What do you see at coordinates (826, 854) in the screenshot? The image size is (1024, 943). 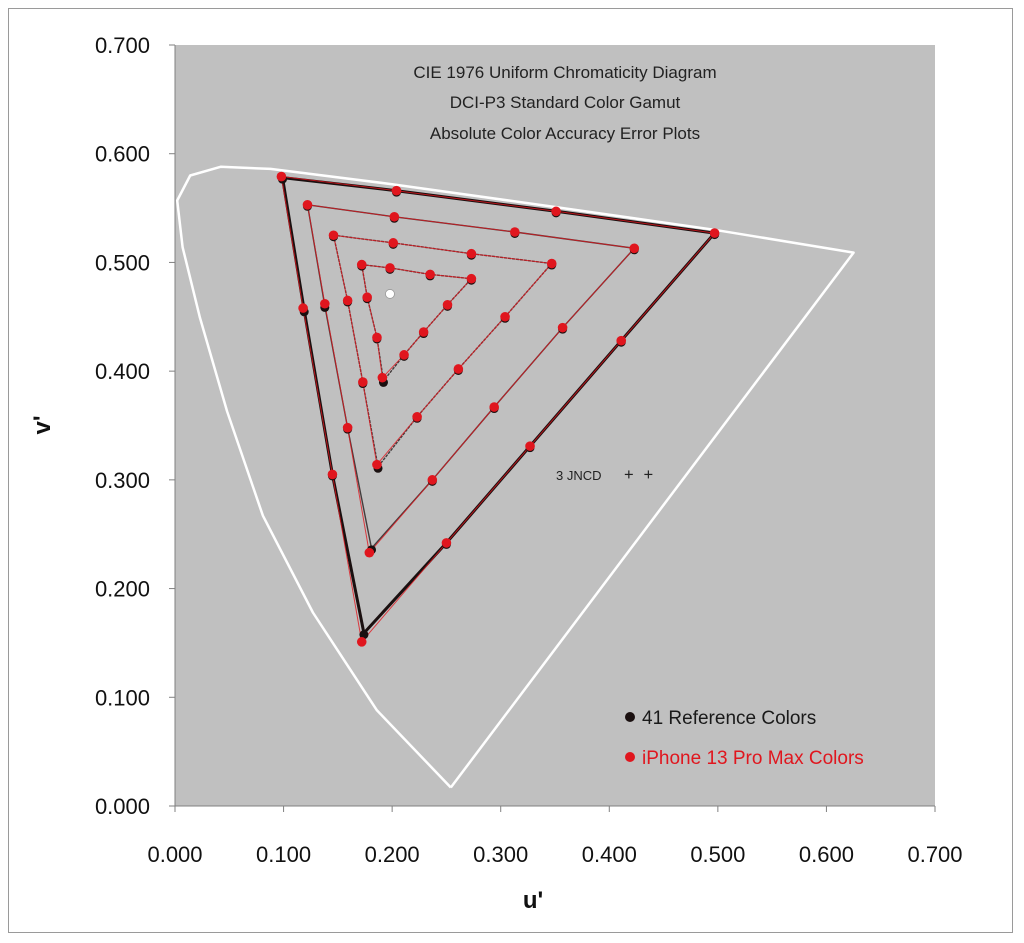 I see `x-tick-label: 0.600` at bounding box center [826, 854].